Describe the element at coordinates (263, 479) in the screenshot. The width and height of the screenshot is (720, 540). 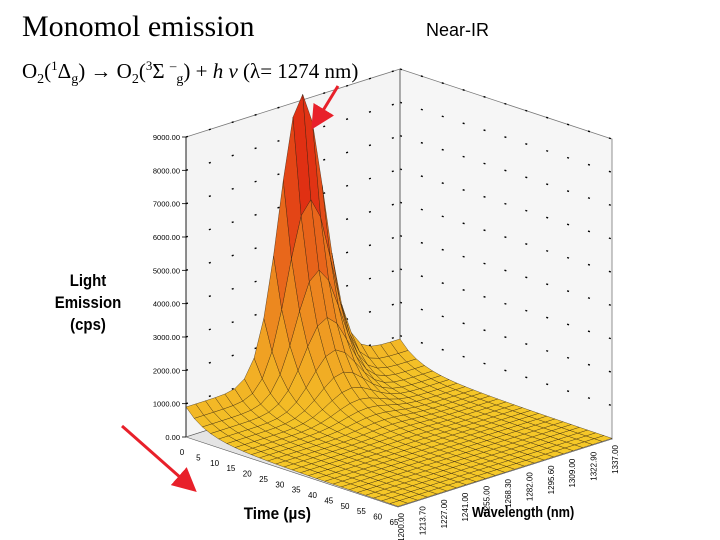
I see `time-tick-label: 25` at that location.